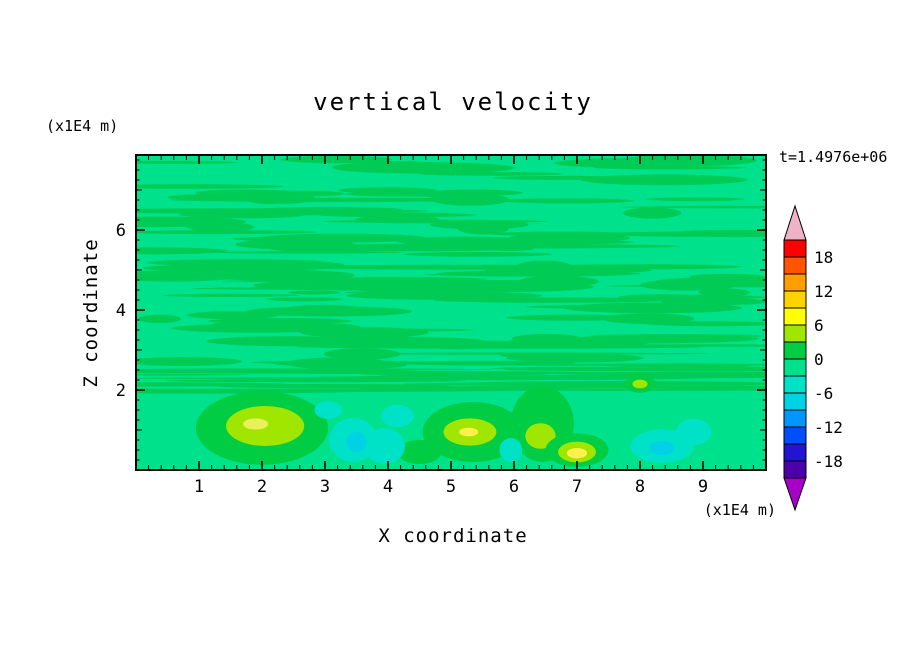 Image resolution: width=904 pixels, height=654 pixels. I want to click on colorbar-tick-label: -18, so click(828, 461).